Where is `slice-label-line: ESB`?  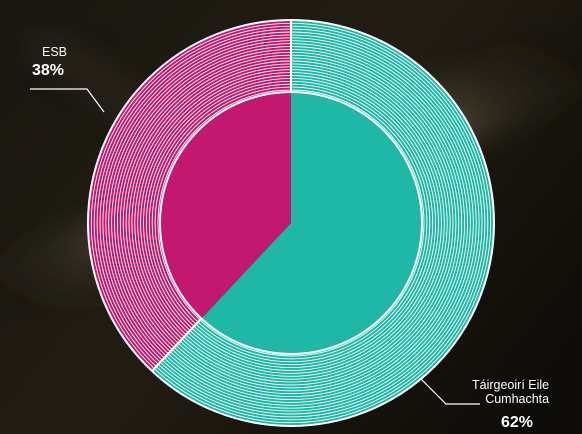
slice-label-line: ESB is located at coordinates (55, 52).